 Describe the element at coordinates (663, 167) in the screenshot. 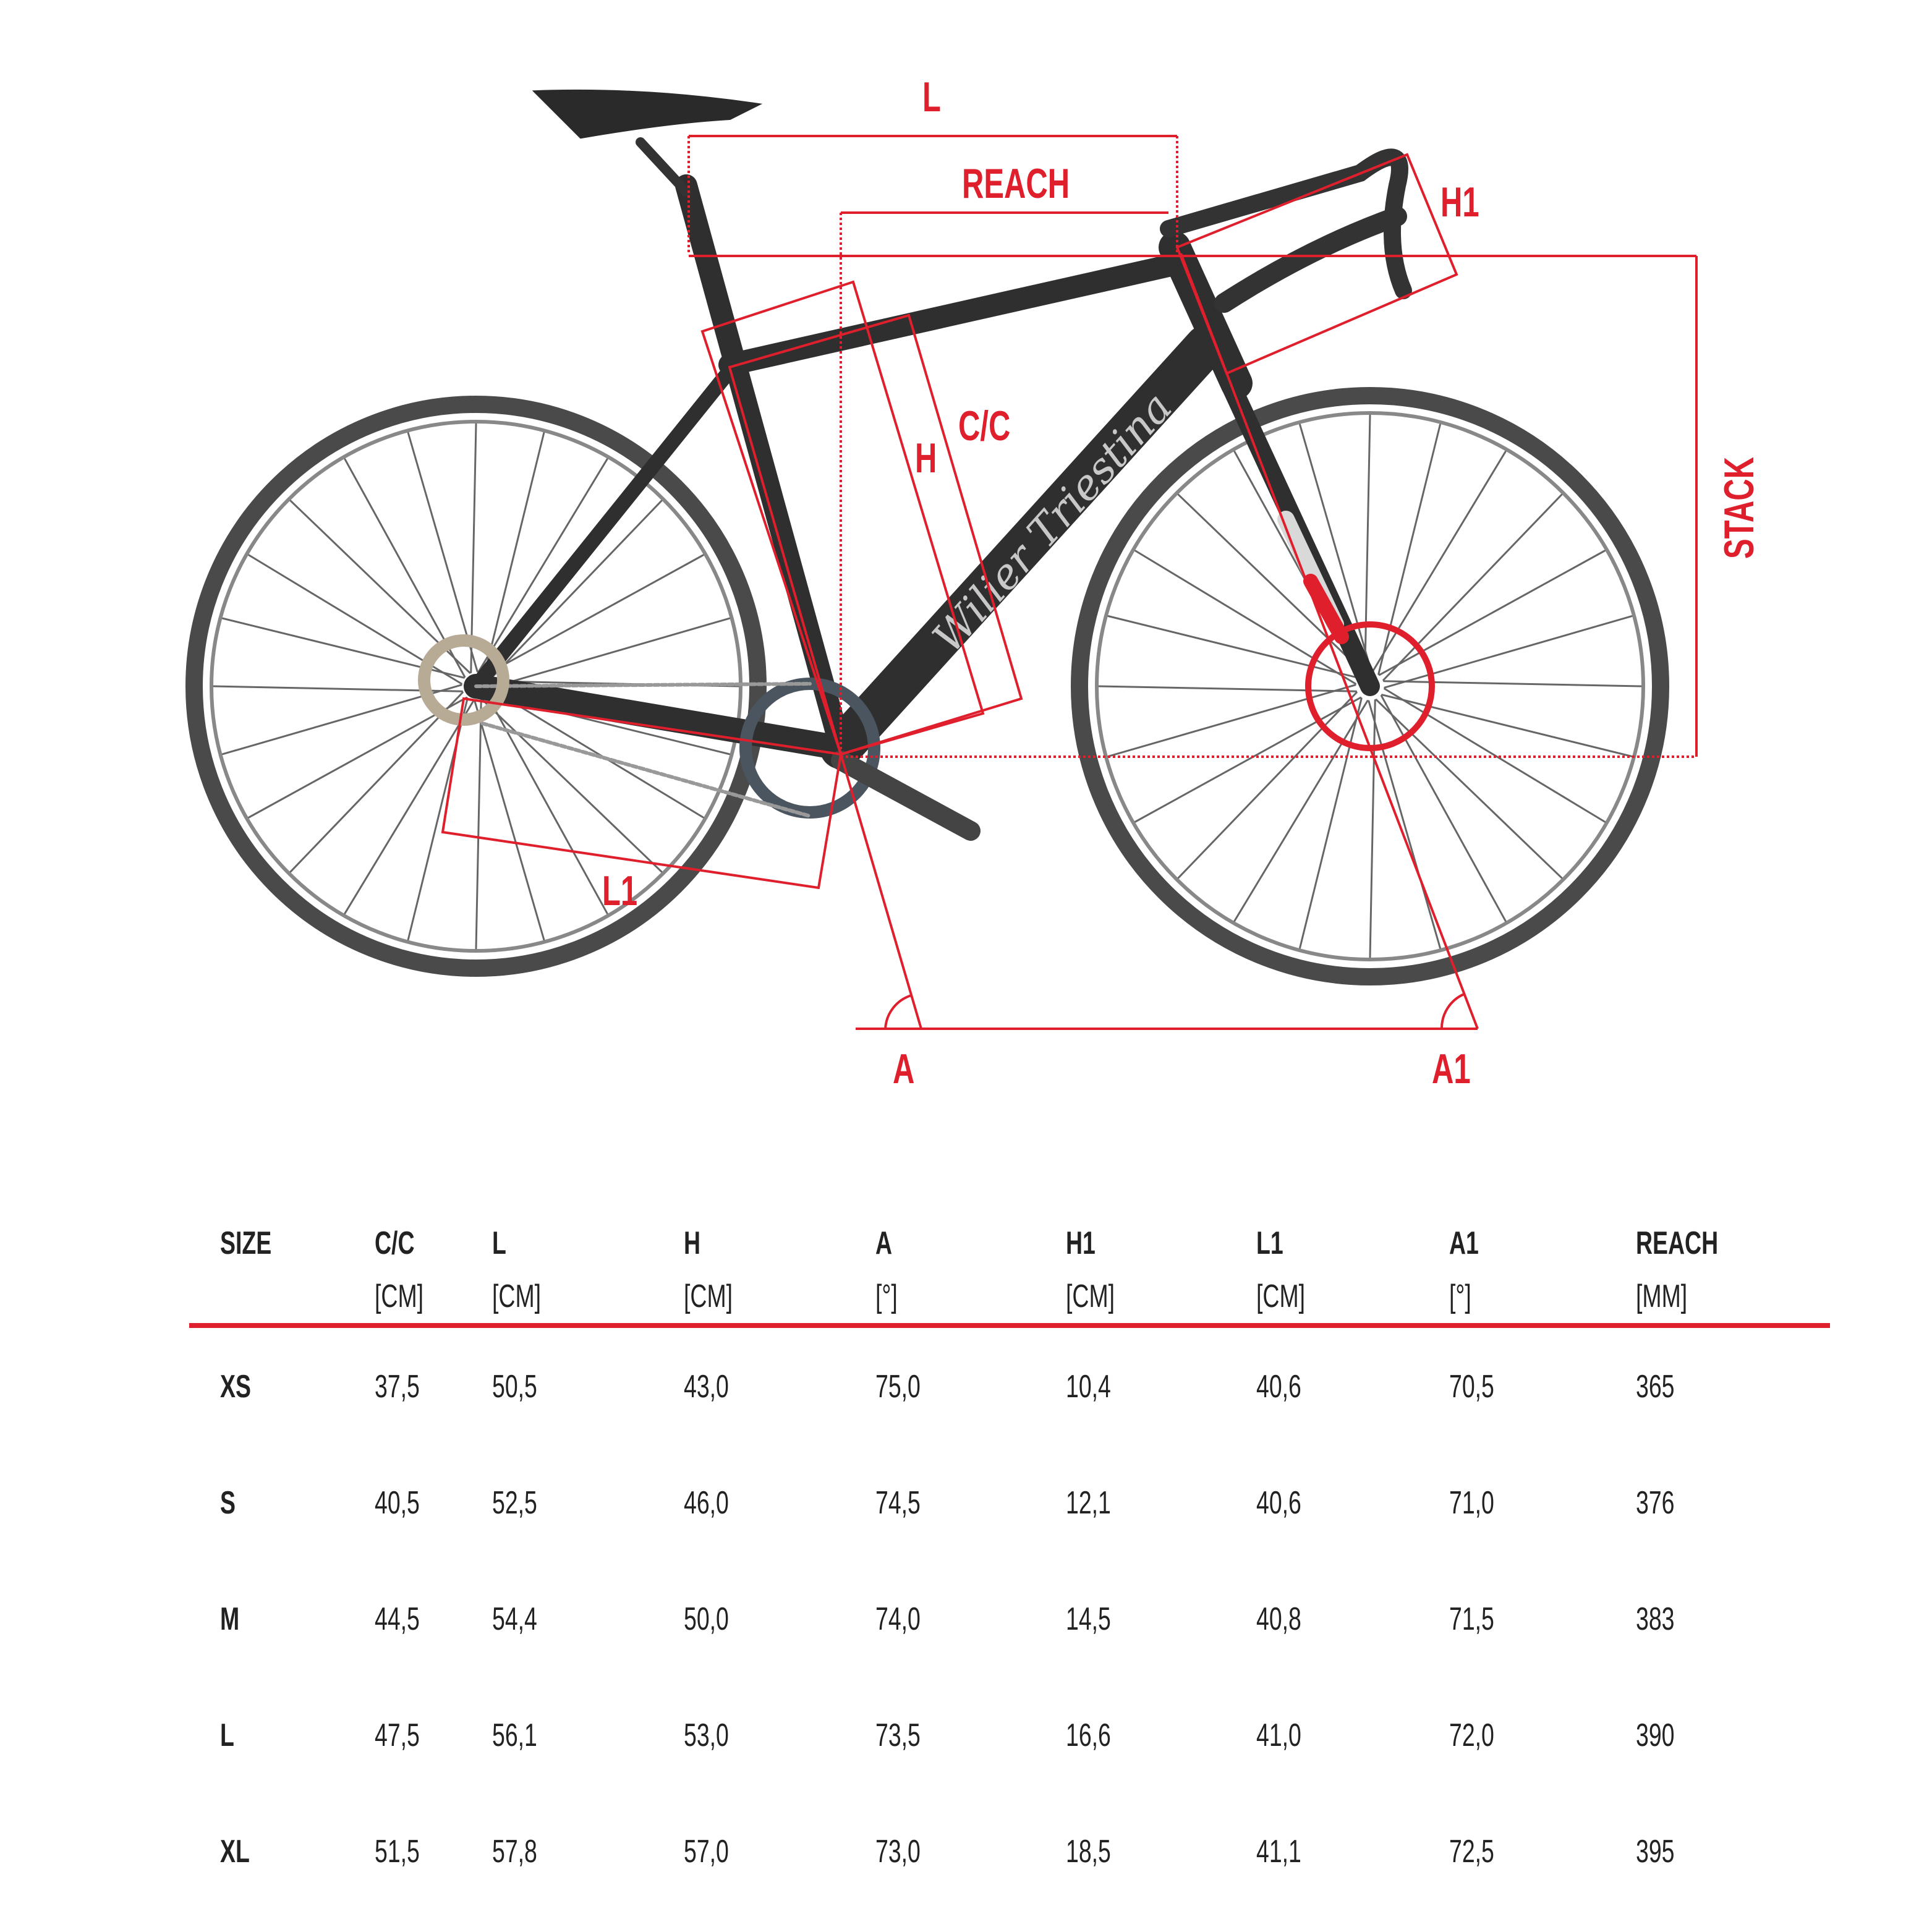

I see `seatpost` at that location.